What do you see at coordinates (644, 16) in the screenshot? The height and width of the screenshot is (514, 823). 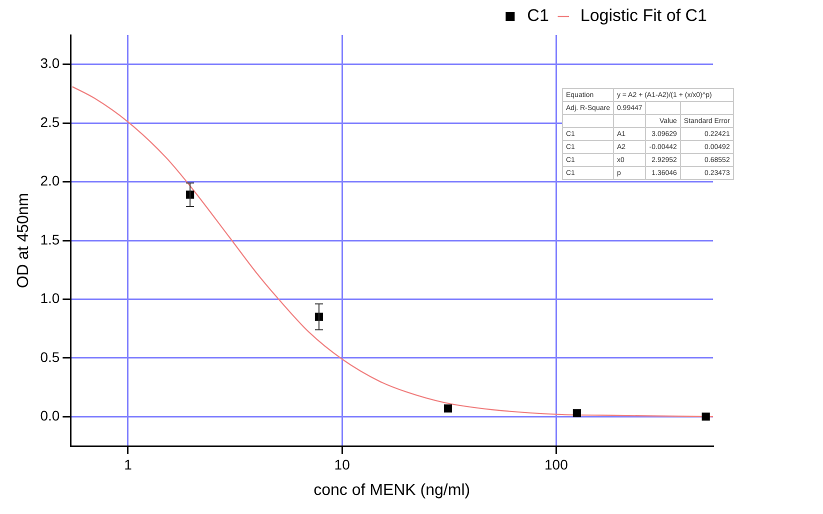 I see `legend-label: Logistic Fit of C1` at bounding box center [644, 16].